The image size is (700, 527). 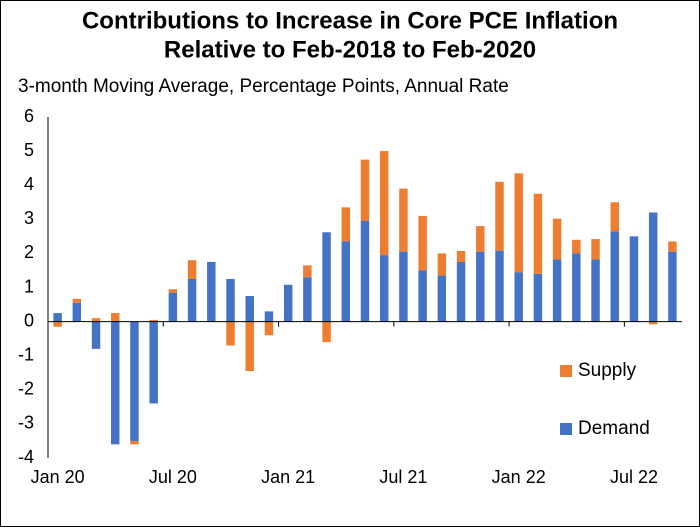 I want to click on x-tick-label: Jan 22, so click(x=519, y=477).